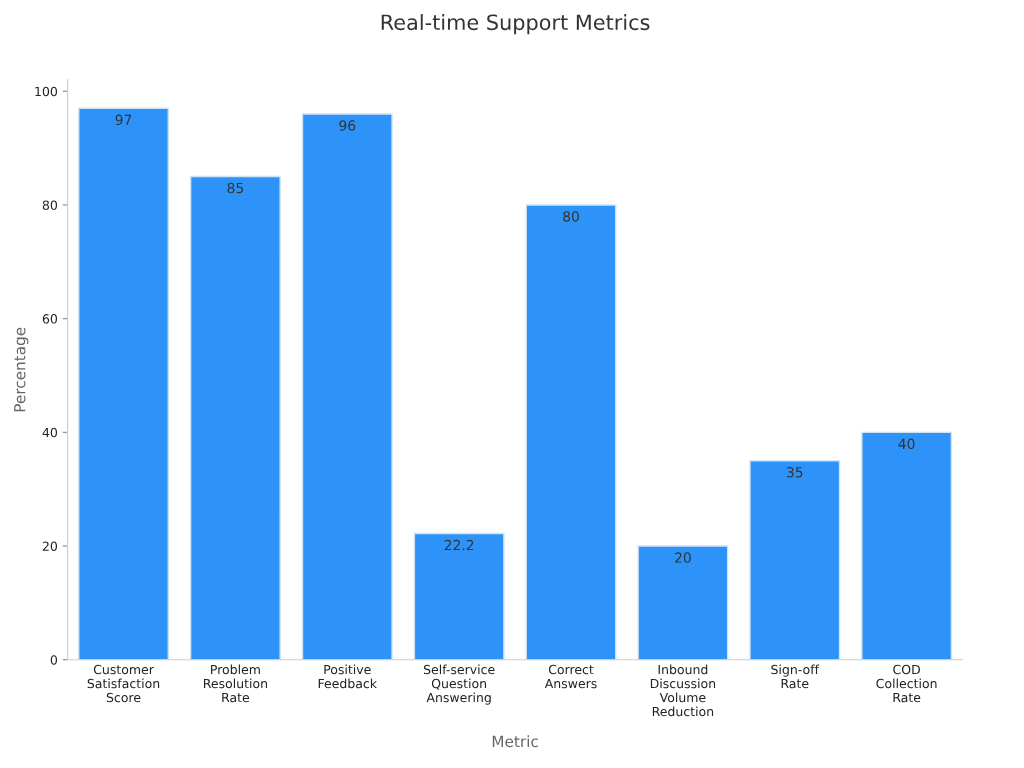 Image resolution: width=1024 pixels, height=768 pixels. What do you see at coordinates (235, 683) in the screenshot?
I see `x-tick-label: Problem Resolution Rate` at bounding box center [235, 683].